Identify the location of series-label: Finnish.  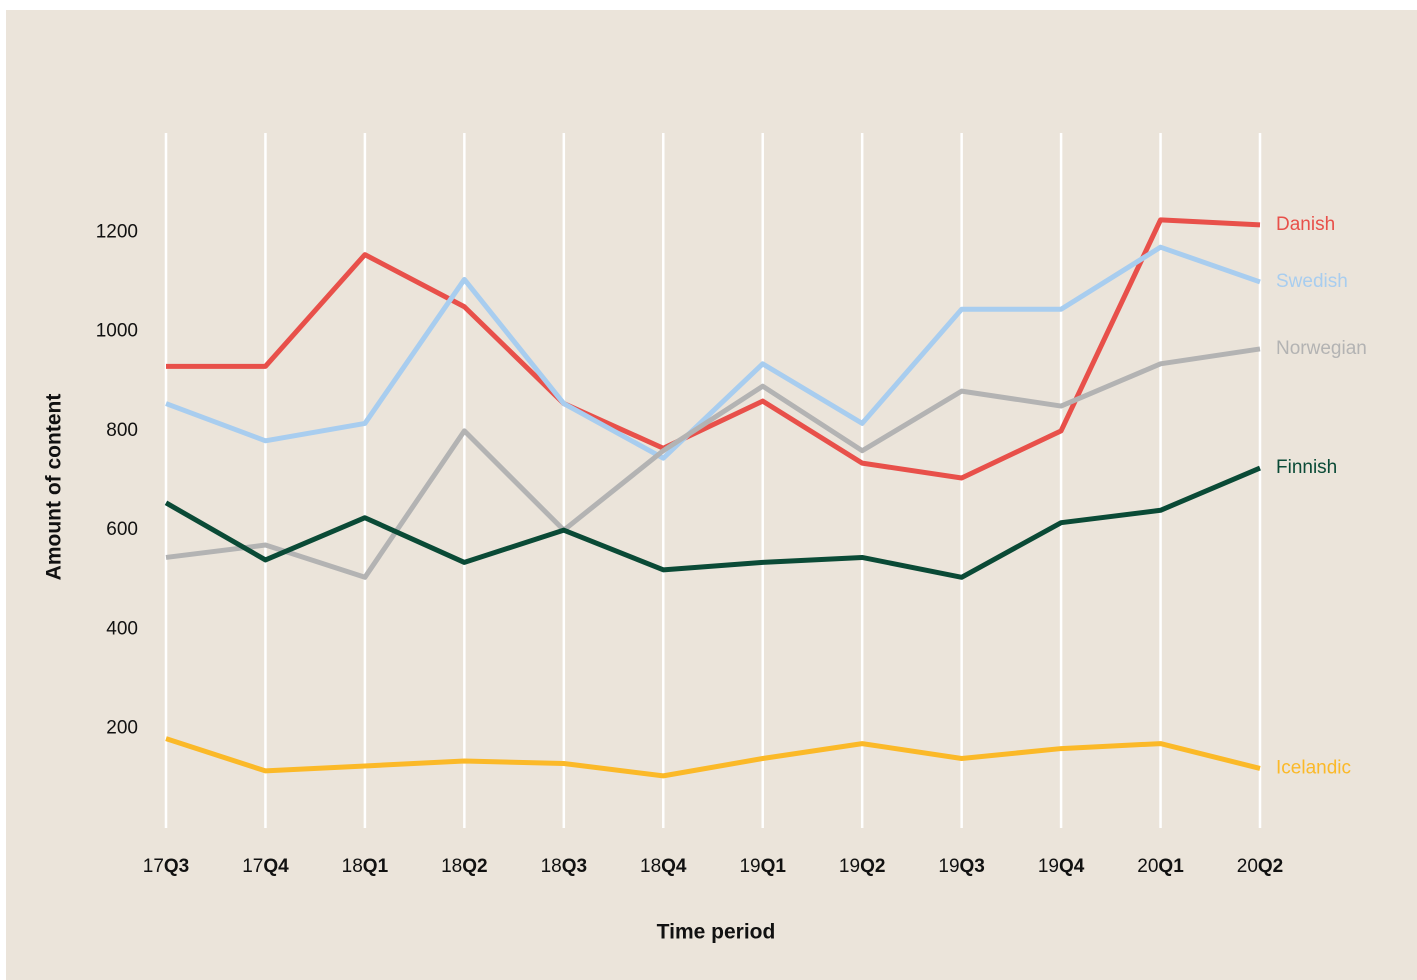
(1306, 467).